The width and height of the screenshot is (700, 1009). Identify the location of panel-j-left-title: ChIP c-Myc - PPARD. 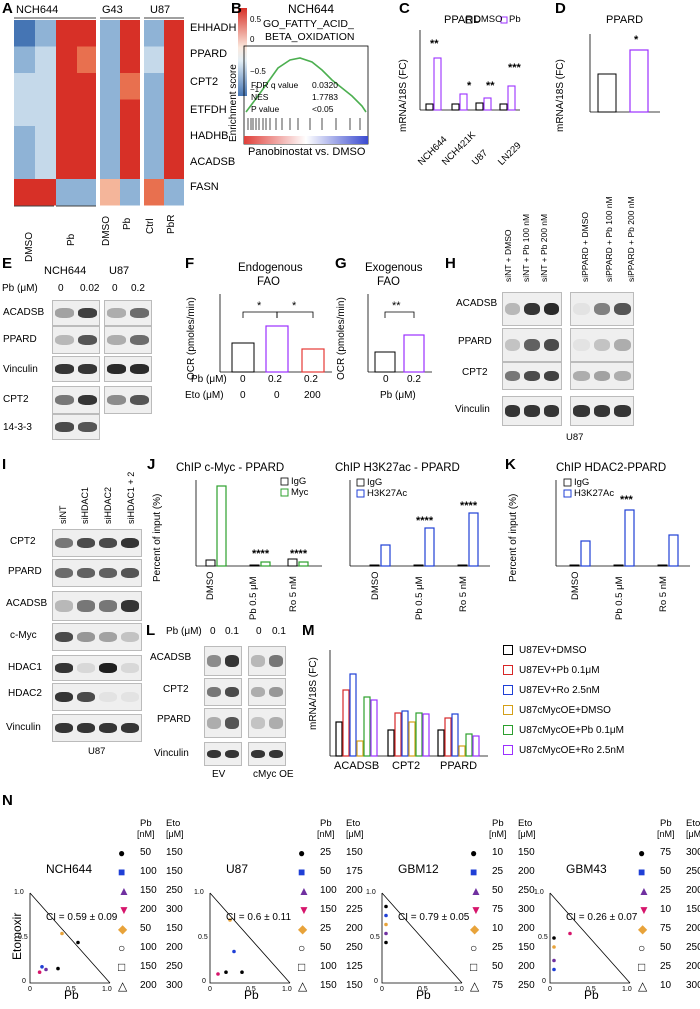
(230, 468).